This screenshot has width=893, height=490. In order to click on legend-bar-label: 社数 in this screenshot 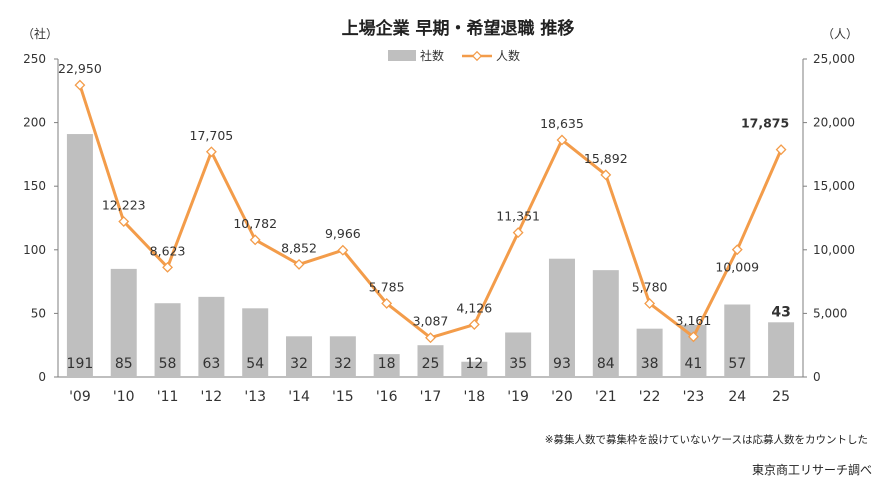, I will do `click(432, 55)`.